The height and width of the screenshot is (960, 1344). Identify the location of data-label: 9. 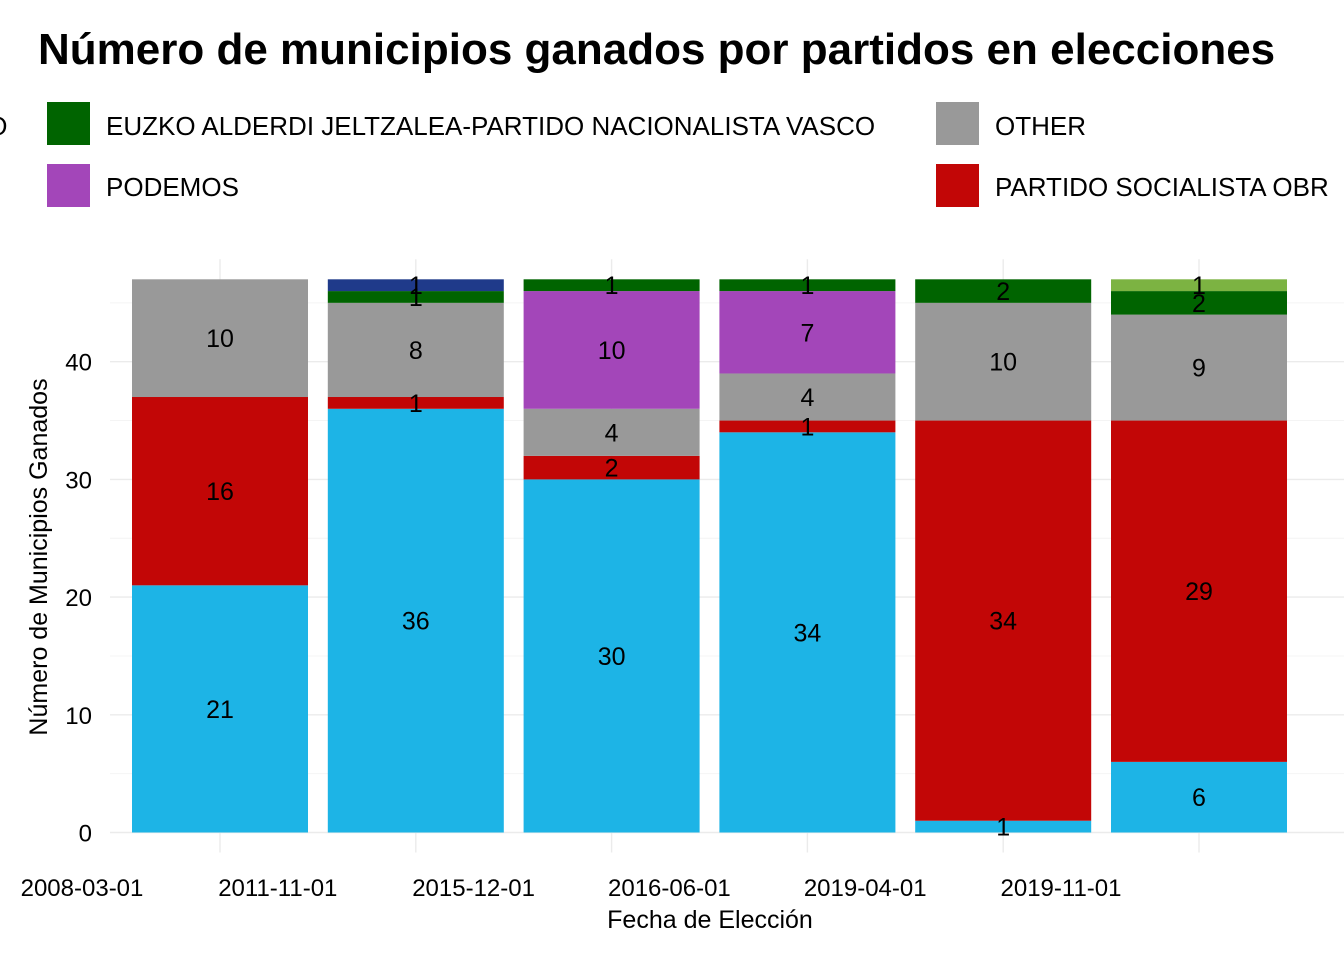
(1199, 369).